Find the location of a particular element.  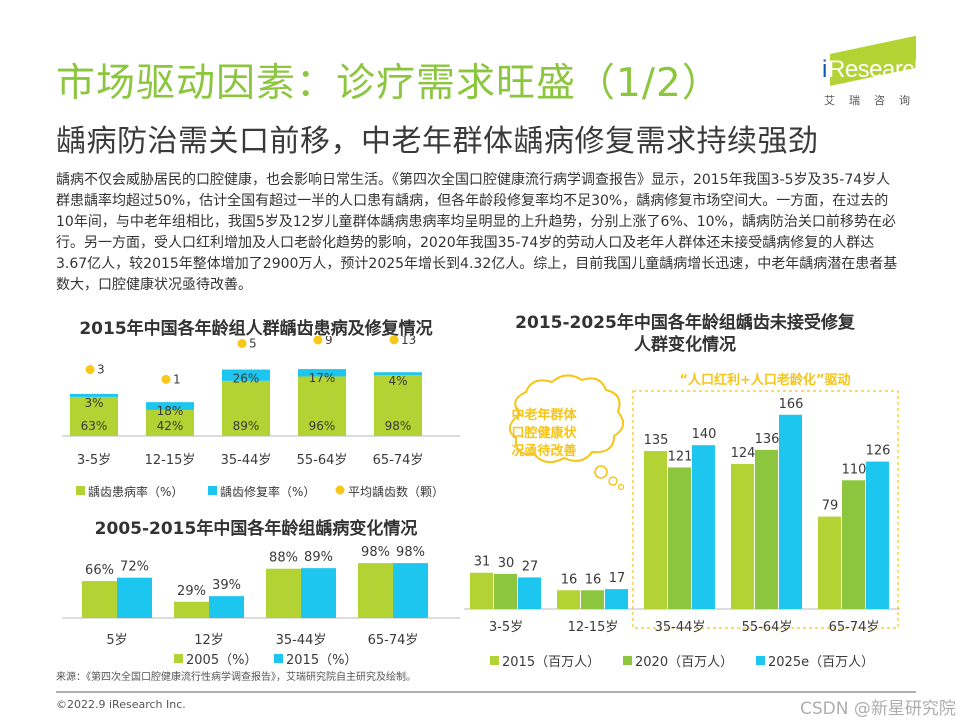

chart2-legend-label: 2015（%） is located at coordinates (321, 660).